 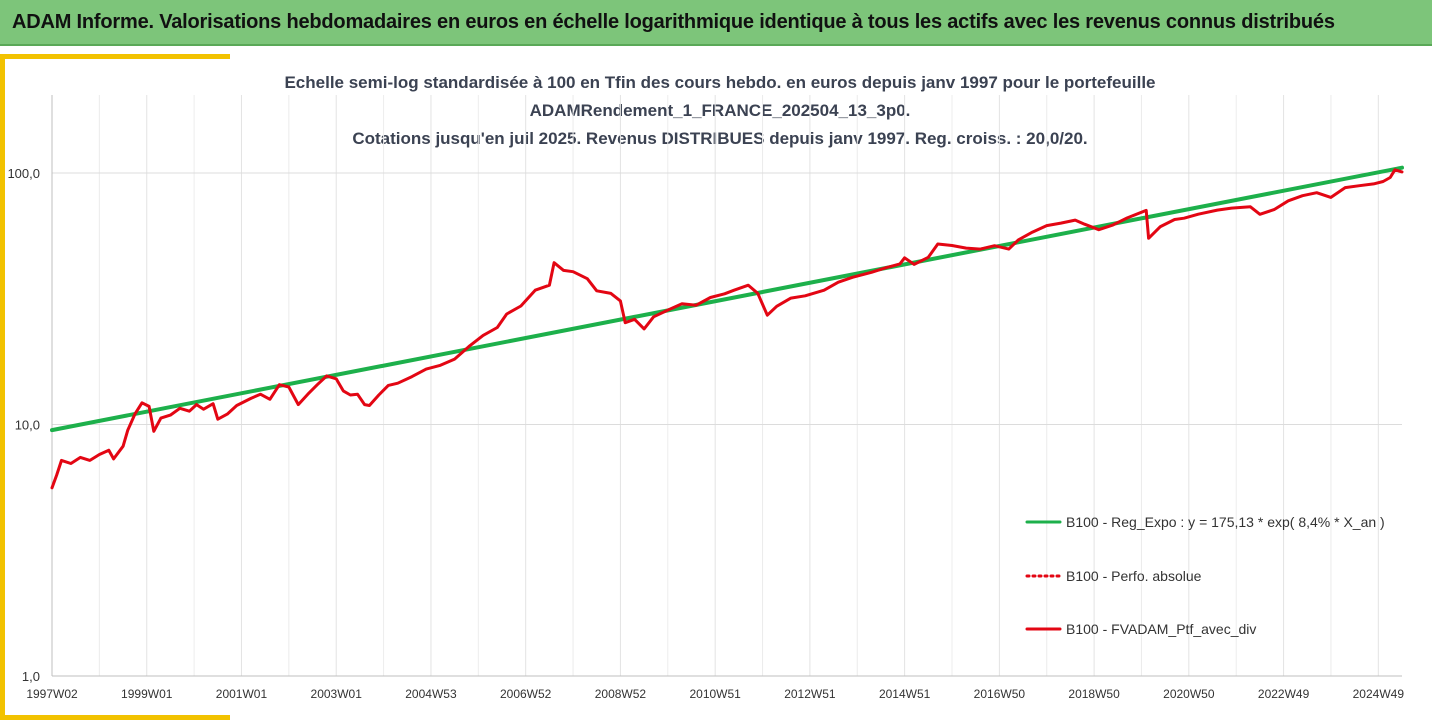 What do you see at coordinates (1134, 576) in the screenshot?
I see `legend-label: B100 - Perfo. absolue` at bounding box center [1134, 576].